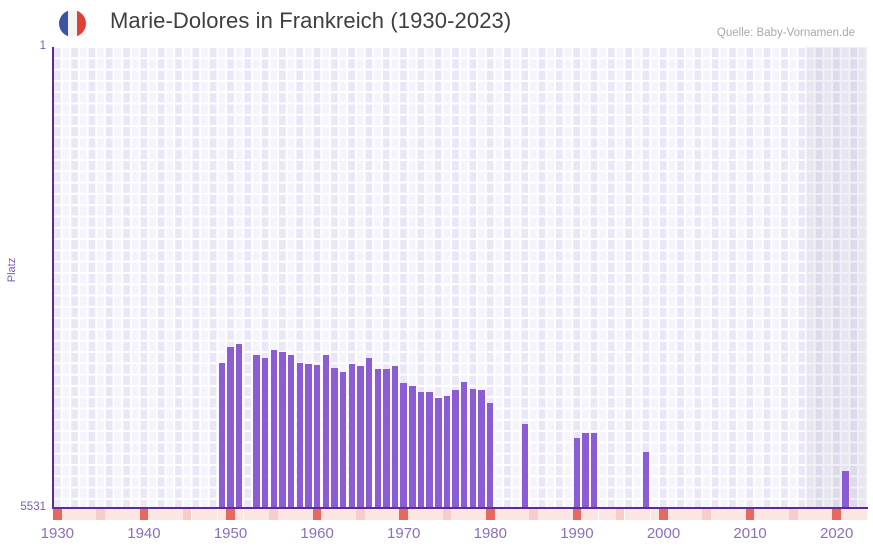 The image size is (873, 552). I want to click on x-axis-tick-2011, so click(759, 514).